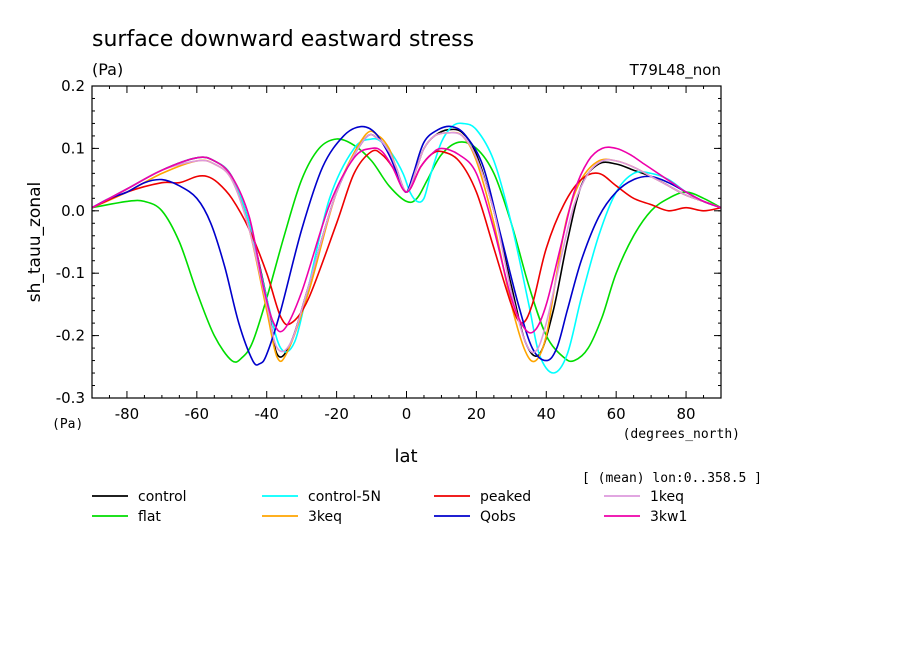  I want to click on y-tick-label: 0.1, so click(73, 148).